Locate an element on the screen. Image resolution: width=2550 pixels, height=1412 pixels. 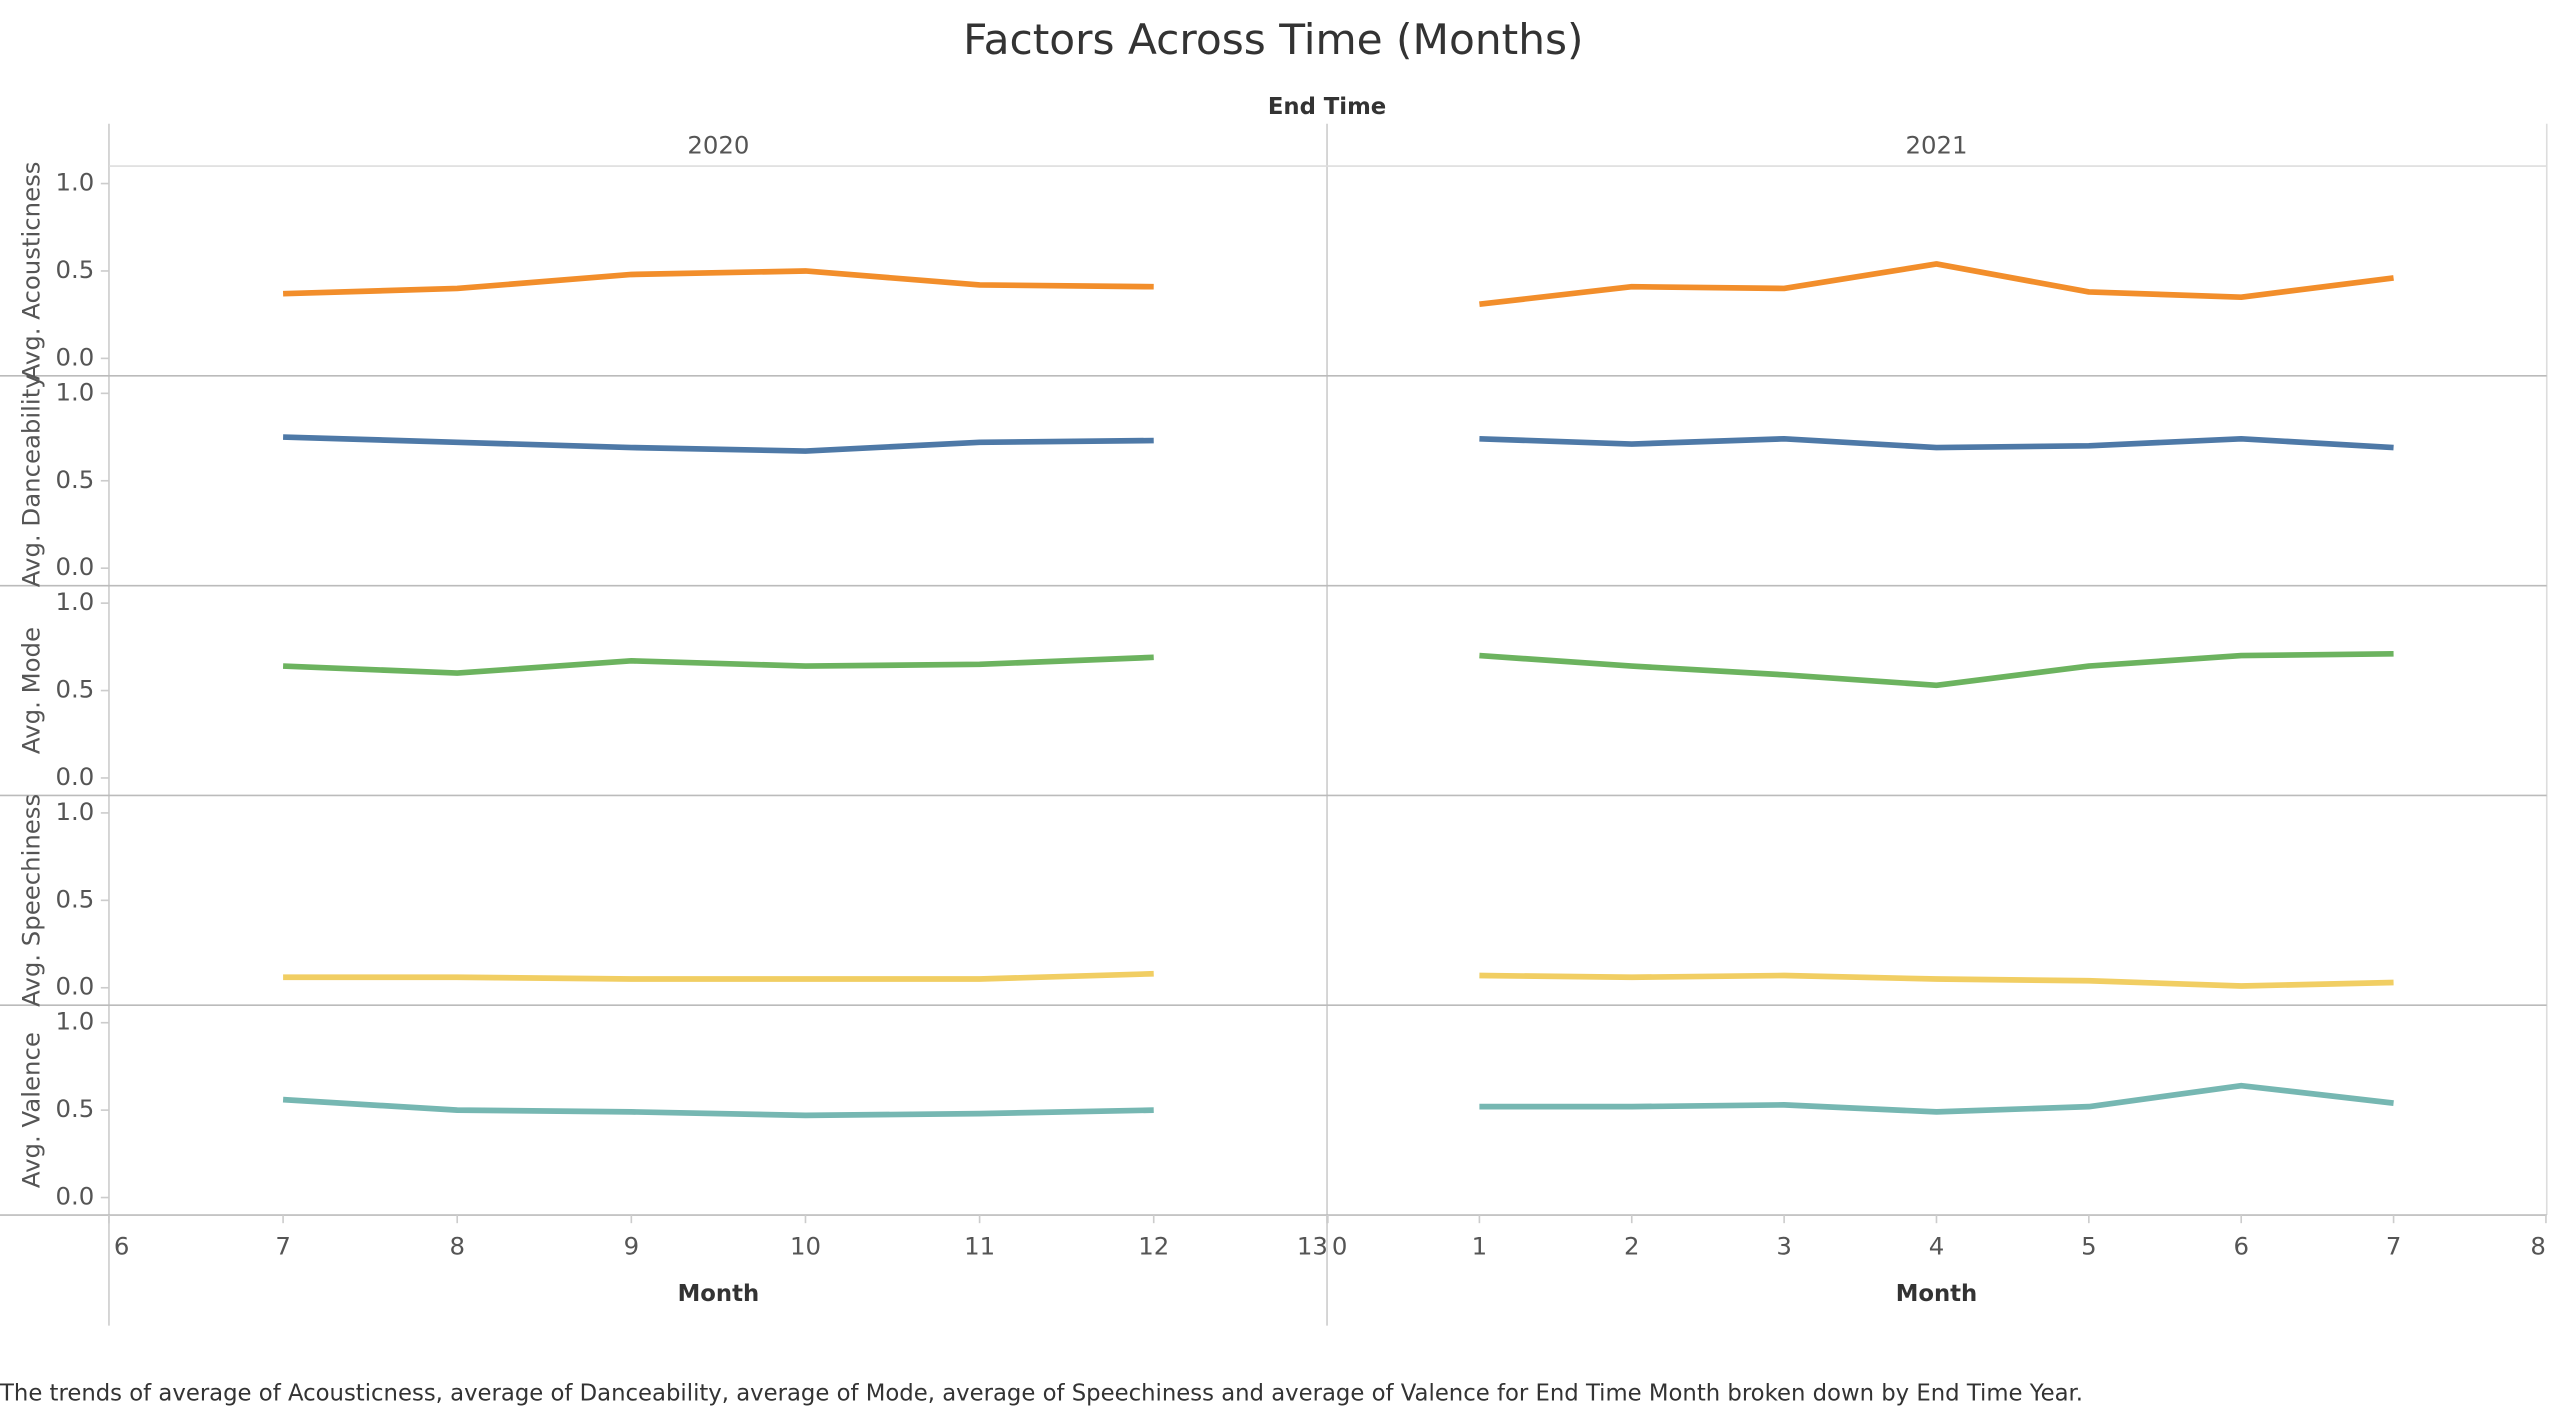
y-axis-label: Avg. Speechiness is located at coordinates (31, 900).